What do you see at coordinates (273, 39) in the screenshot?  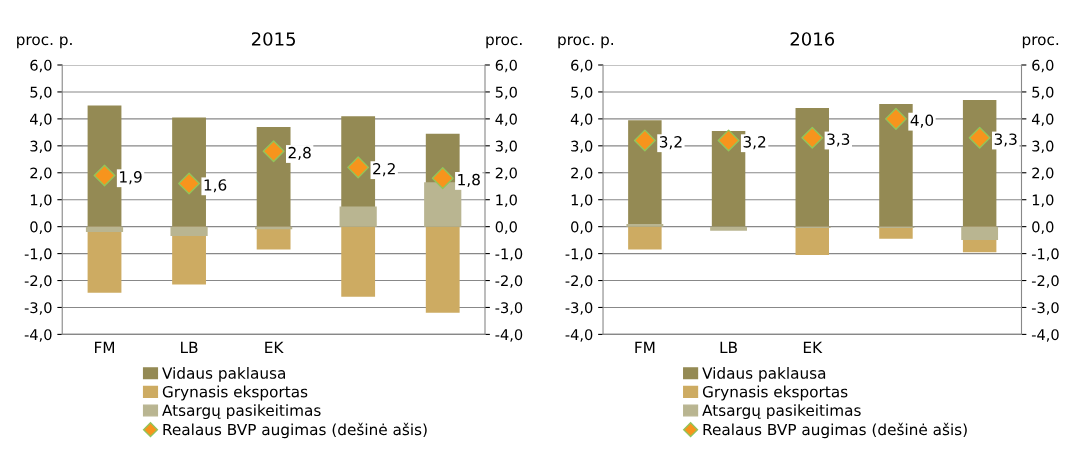 I see `chart-title: 2015` at bounding box center [273, 39].